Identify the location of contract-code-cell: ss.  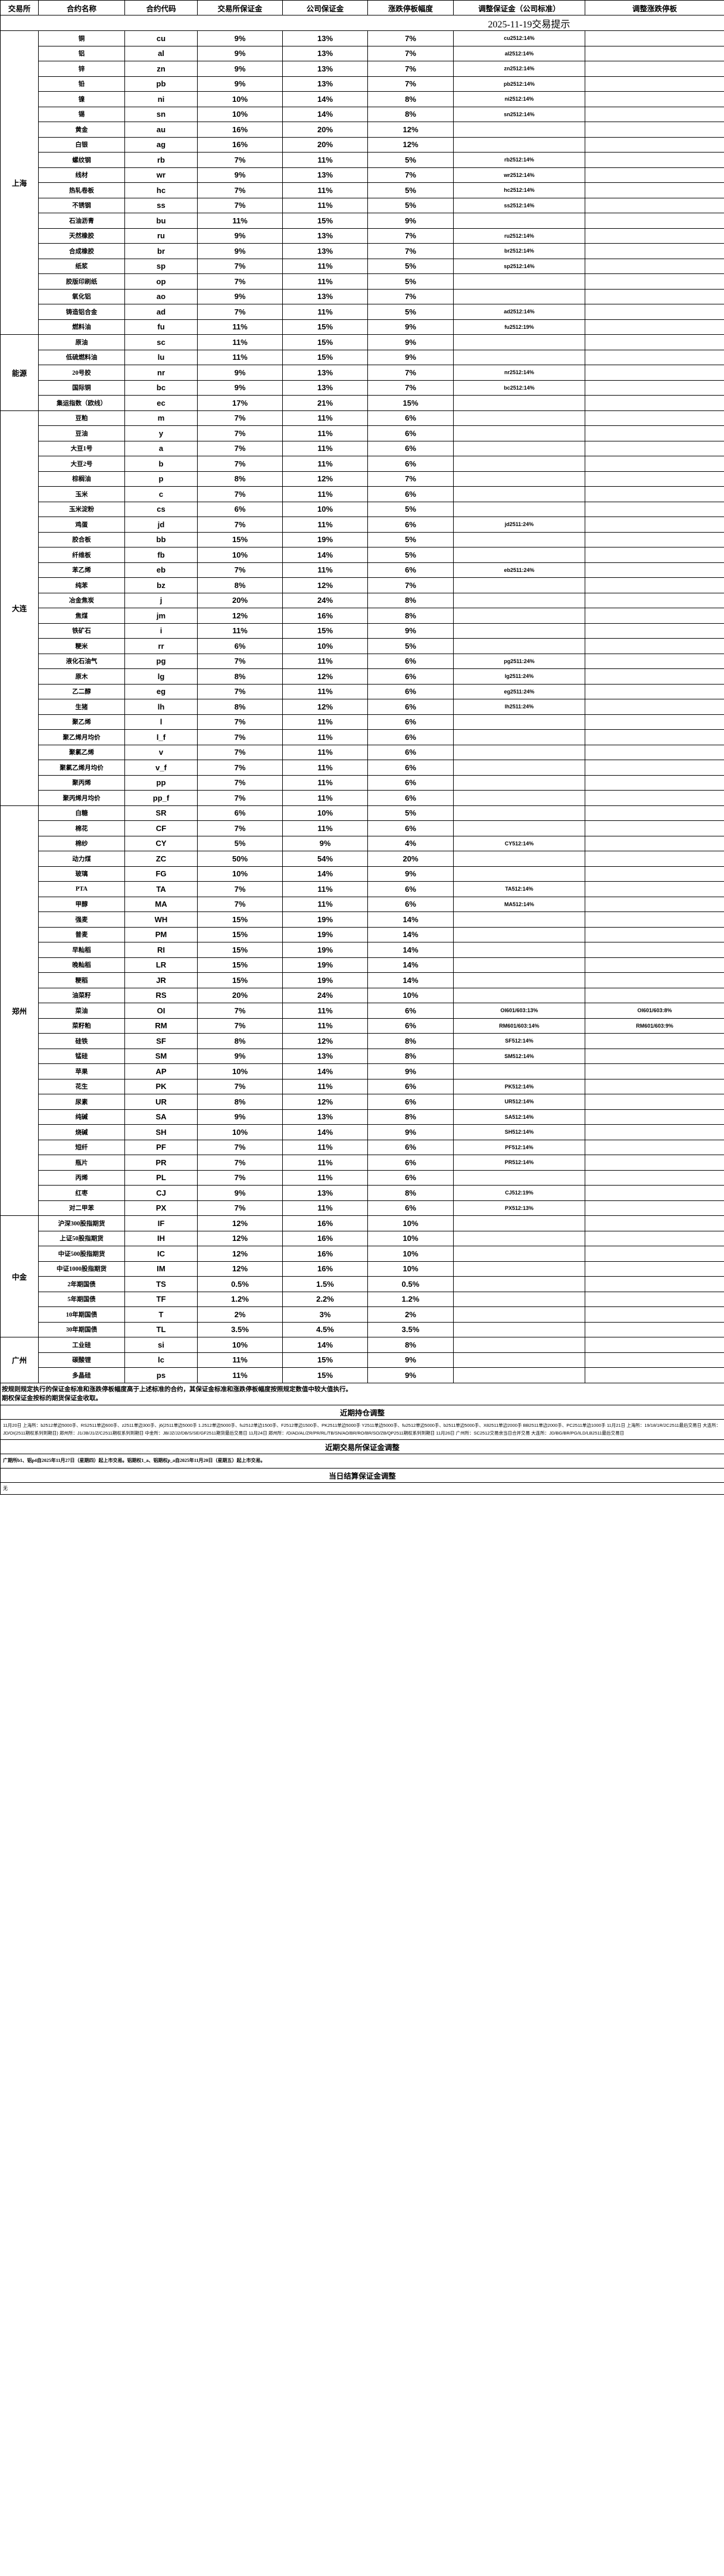
(161, 205).